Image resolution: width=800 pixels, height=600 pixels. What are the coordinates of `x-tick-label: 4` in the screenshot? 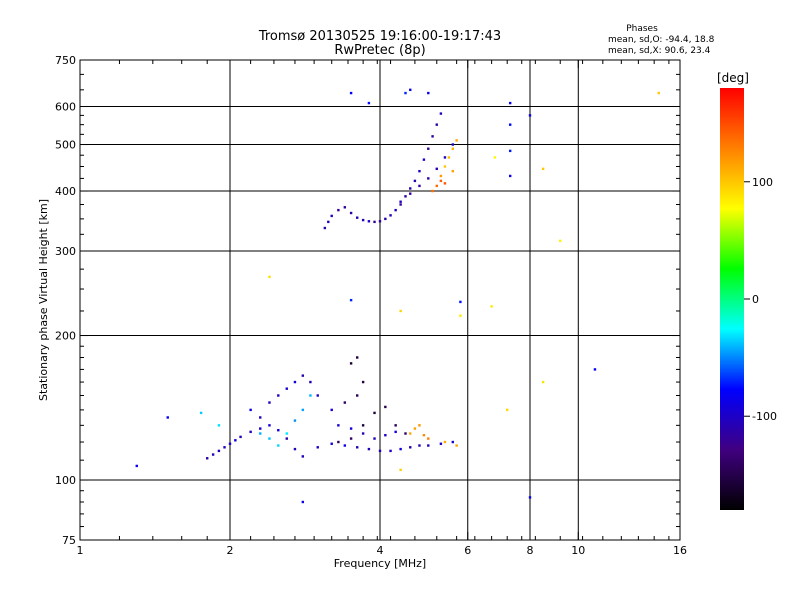 It's located at (380, 550).